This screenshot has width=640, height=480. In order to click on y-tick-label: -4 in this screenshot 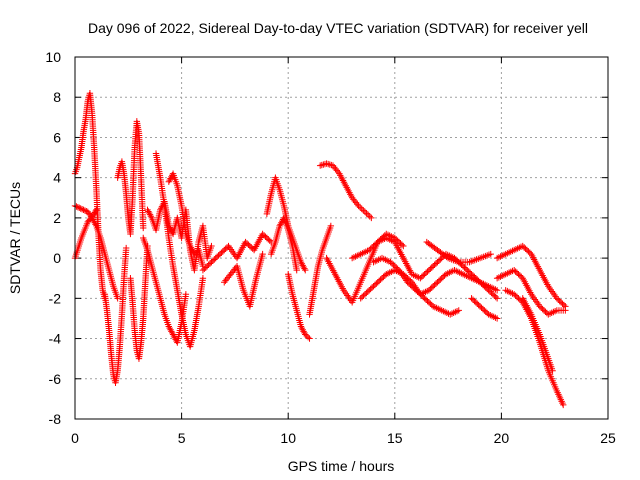, I will do `click(55, 339)`.